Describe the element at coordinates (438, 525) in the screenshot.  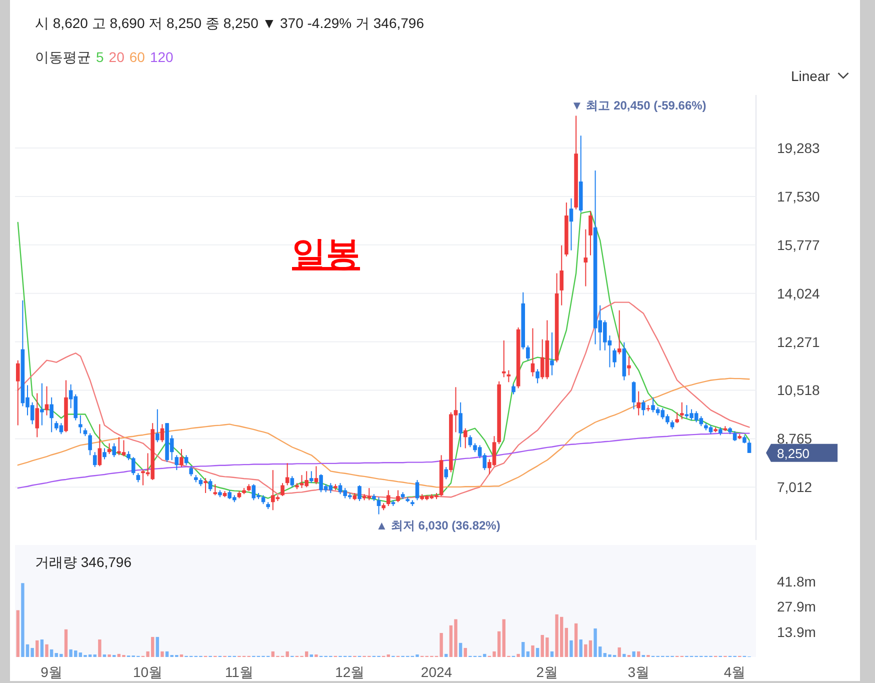
I see `annotation: ▲ 최저 6,030 (36.82%)` at that location.